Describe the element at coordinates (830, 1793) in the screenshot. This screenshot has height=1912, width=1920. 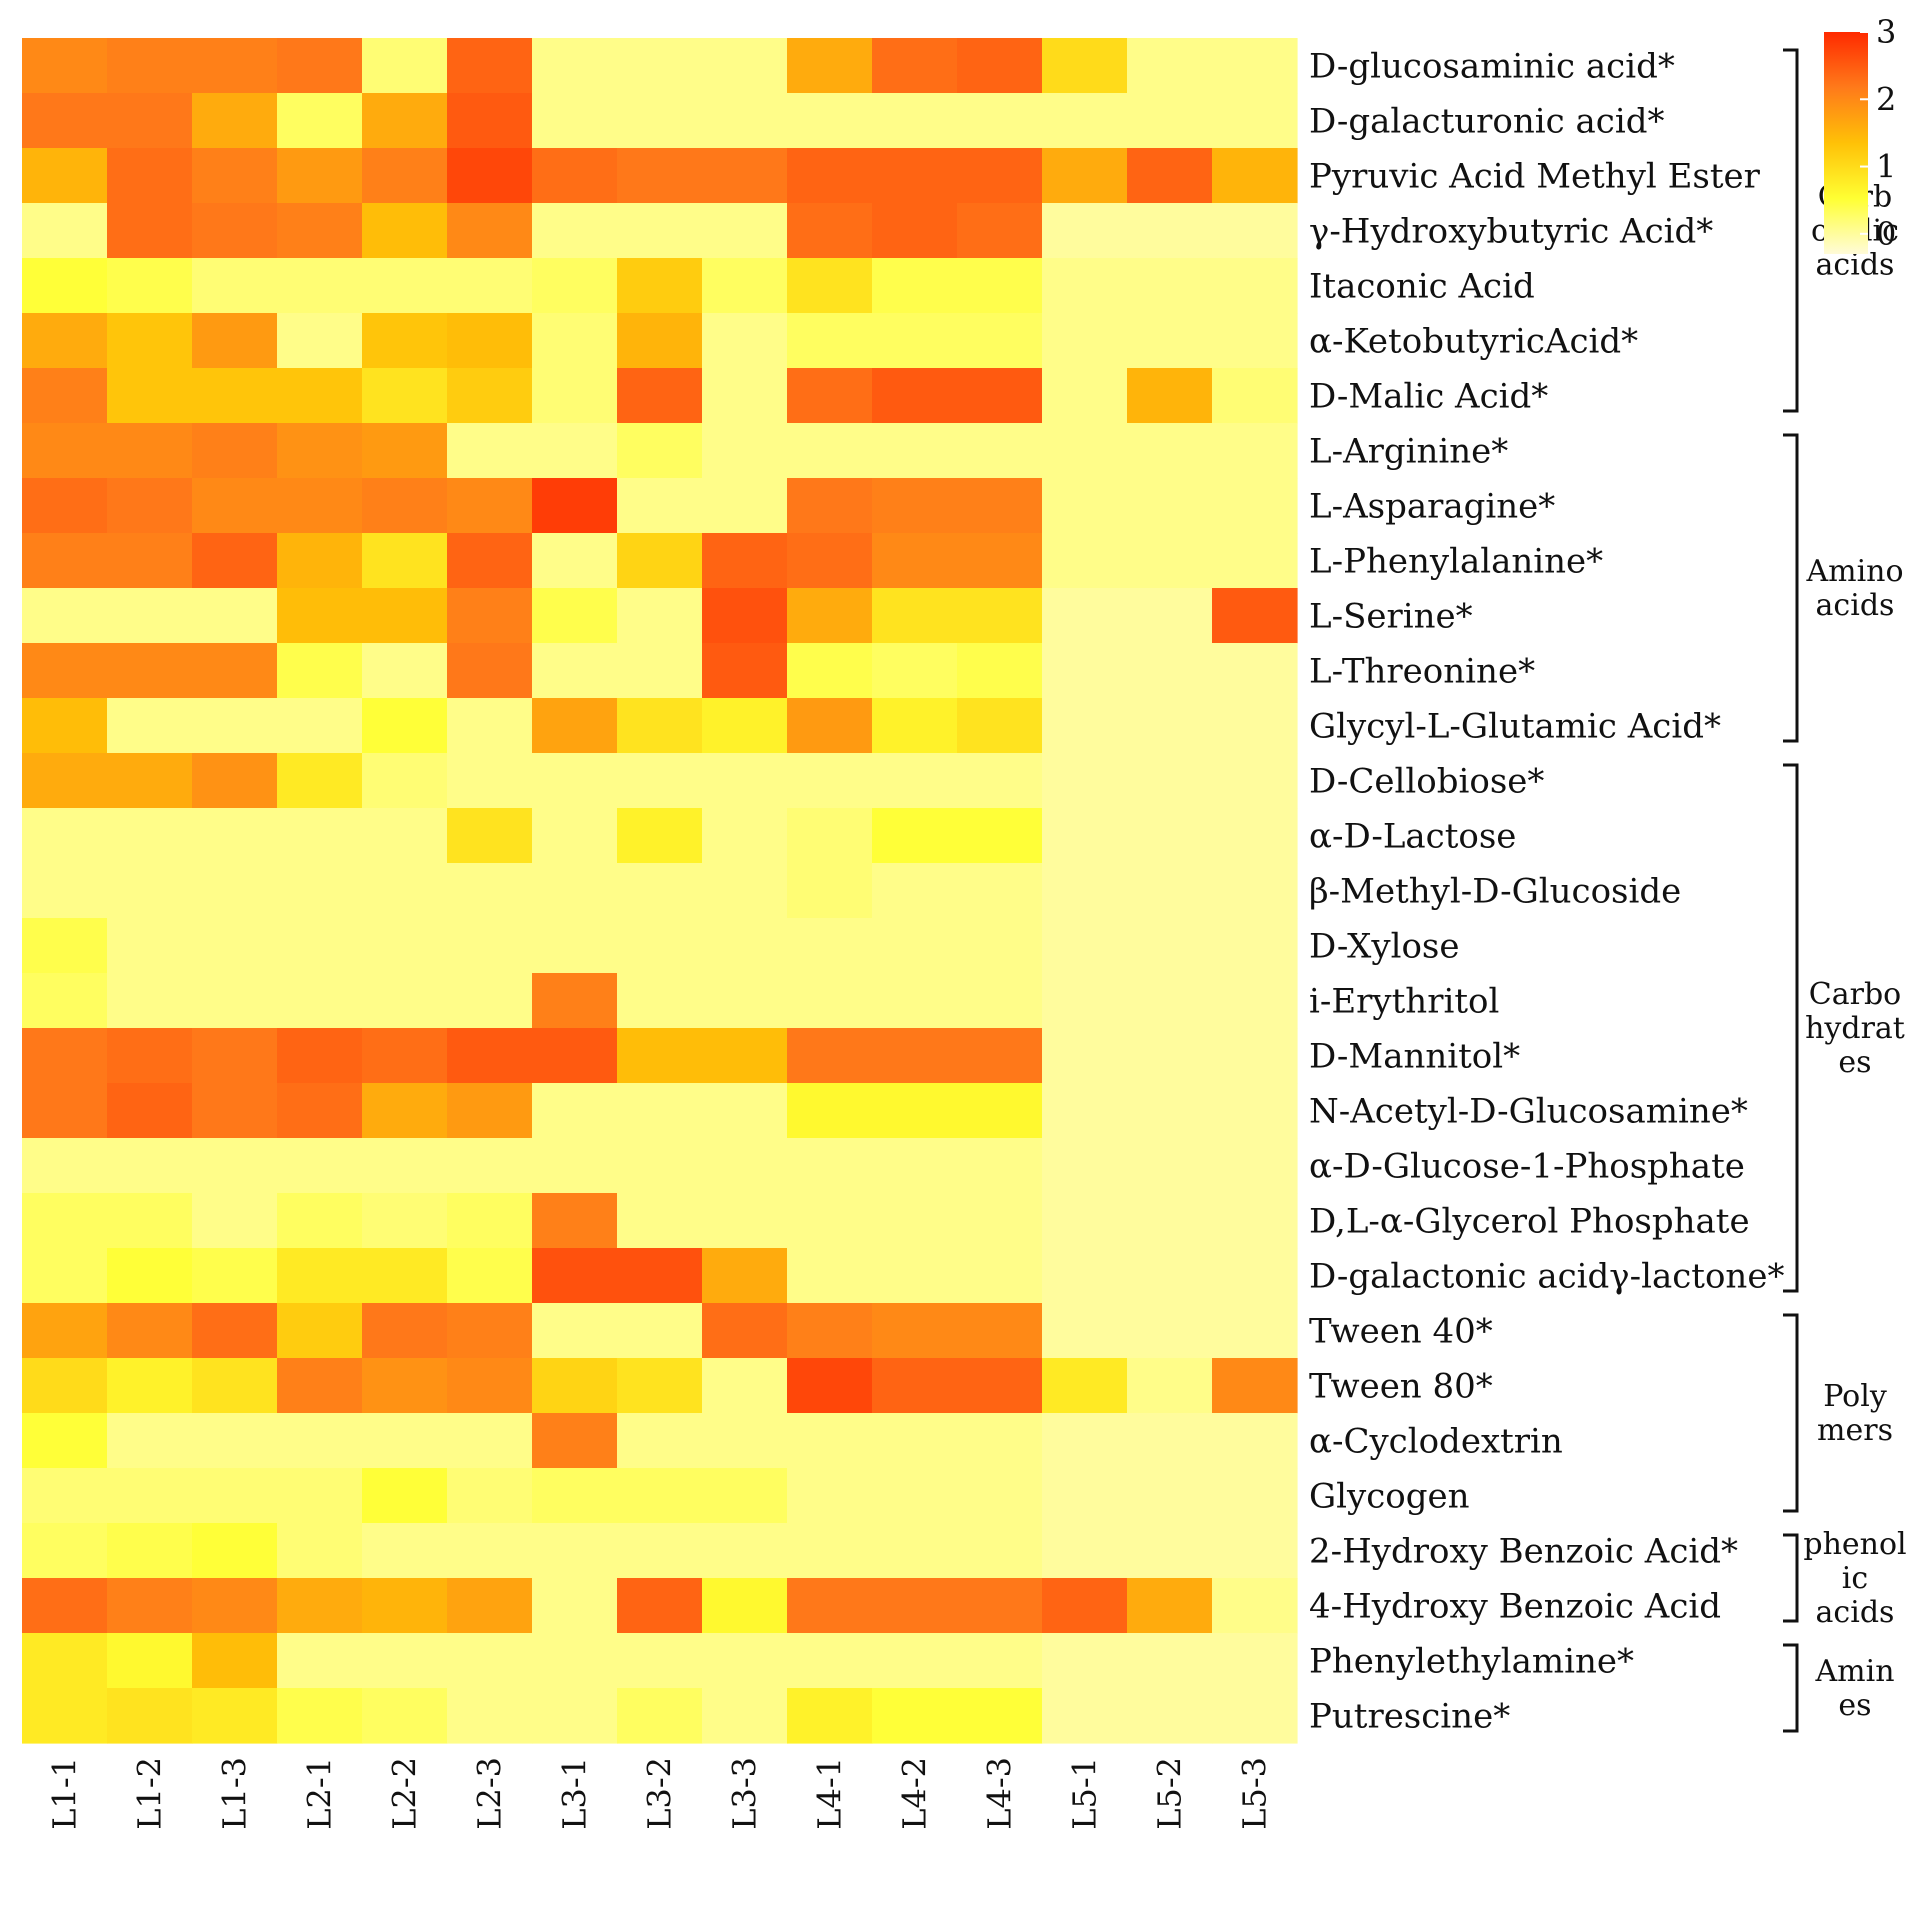
I see `column-label: L4-1` at that location.